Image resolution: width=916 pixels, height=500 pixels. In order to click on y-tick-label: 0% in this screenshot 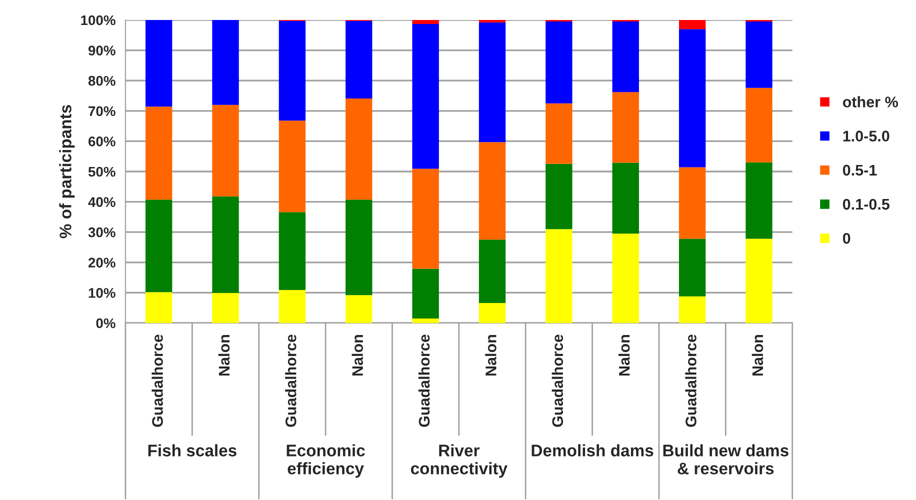, I will do `click(106, 323)`.